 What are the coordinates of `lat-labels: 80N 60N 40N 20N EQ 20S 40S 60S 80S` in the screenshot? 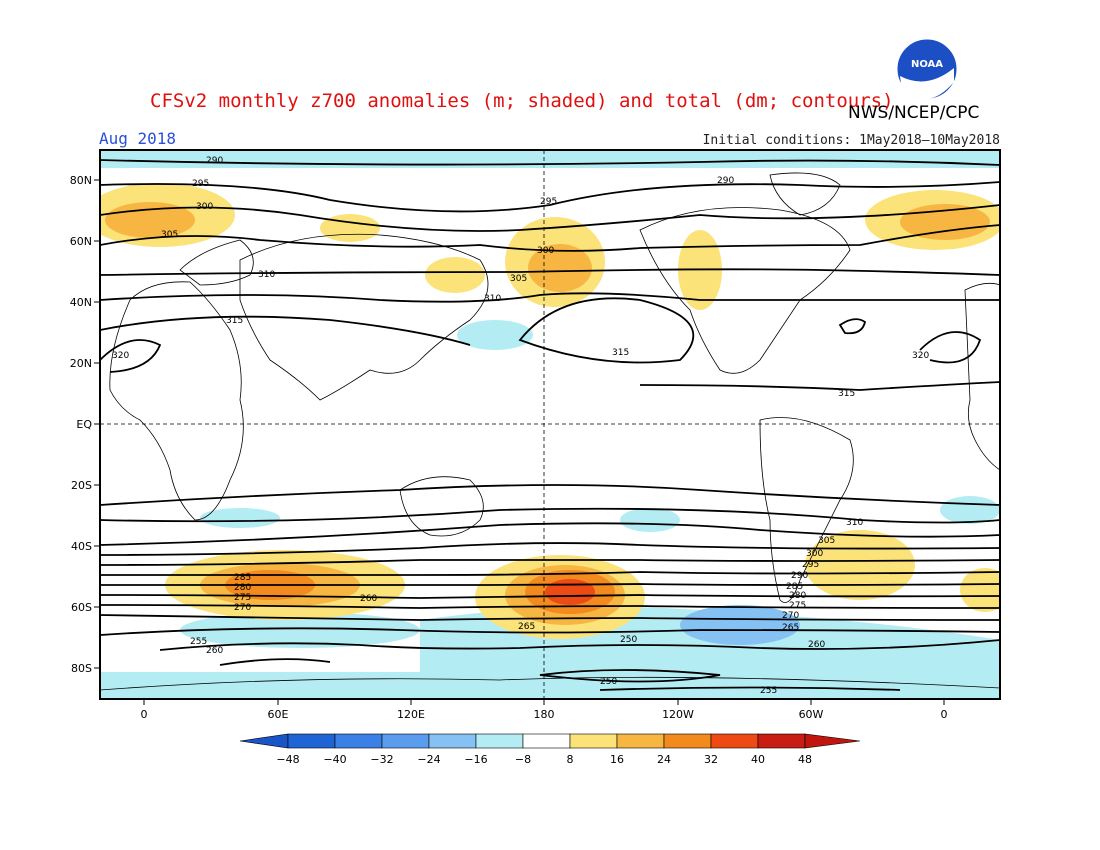 It's located at (81, 424).